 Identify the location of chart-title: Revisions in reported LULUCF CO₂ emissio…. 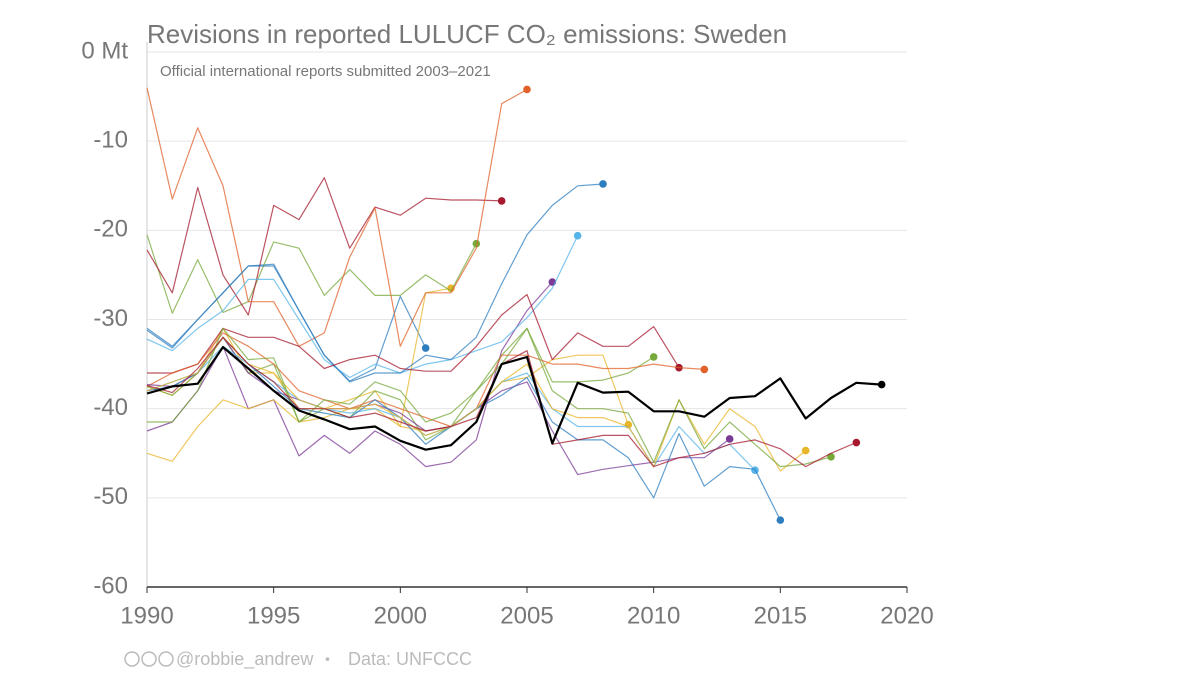
(467, 34).